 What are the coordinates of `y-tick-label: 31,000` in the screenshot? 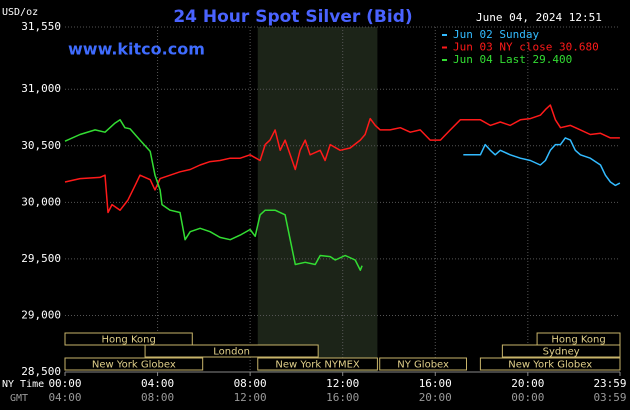 It's located at (41, 88).